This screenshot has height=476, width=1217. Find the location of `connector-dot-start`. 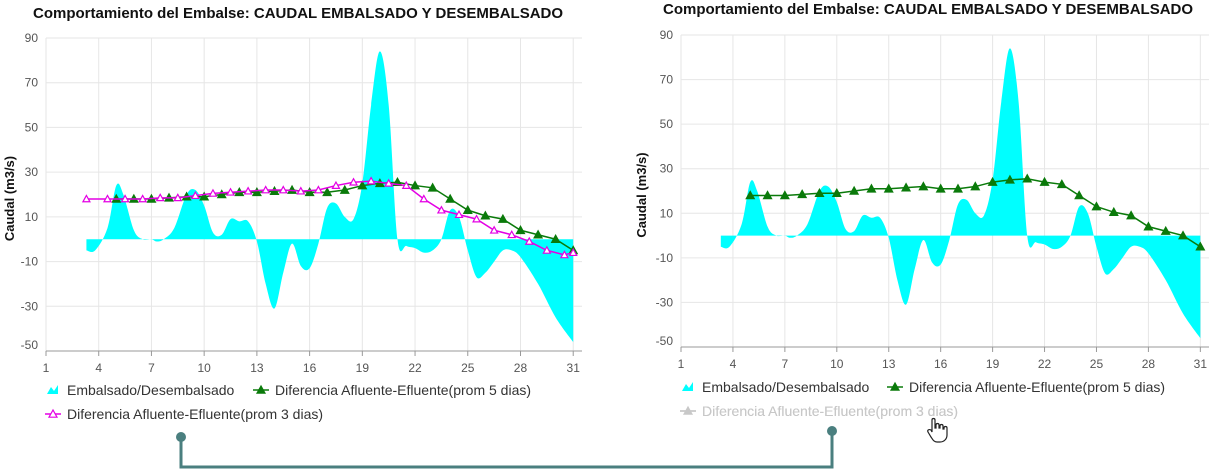

connector-dot-start is located at coordinates (181, 437).